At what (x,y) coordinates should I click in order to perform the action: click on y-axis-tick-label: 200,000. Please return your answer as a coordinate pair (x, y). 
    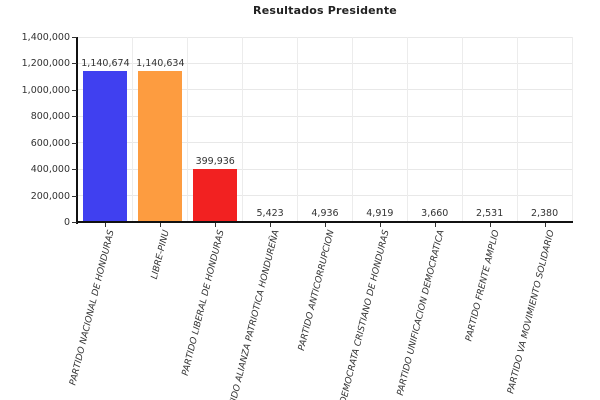
    Looking at the image, I should click on (50, 196).